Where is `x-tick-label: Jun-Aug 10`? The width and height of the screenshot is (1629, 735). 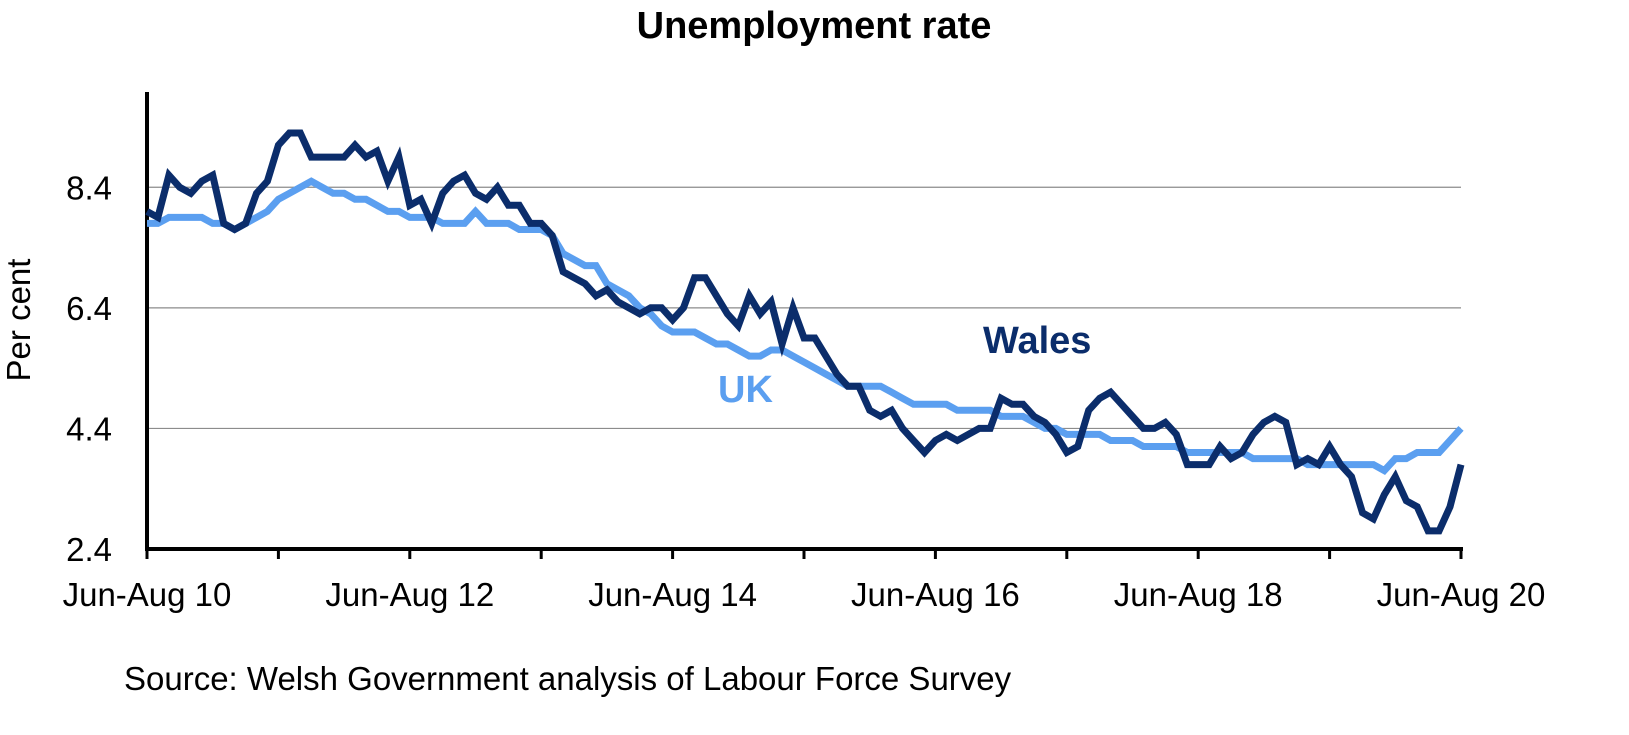
x-tick-label: Jun-Aug 10 is located at coordinates (147, 594).